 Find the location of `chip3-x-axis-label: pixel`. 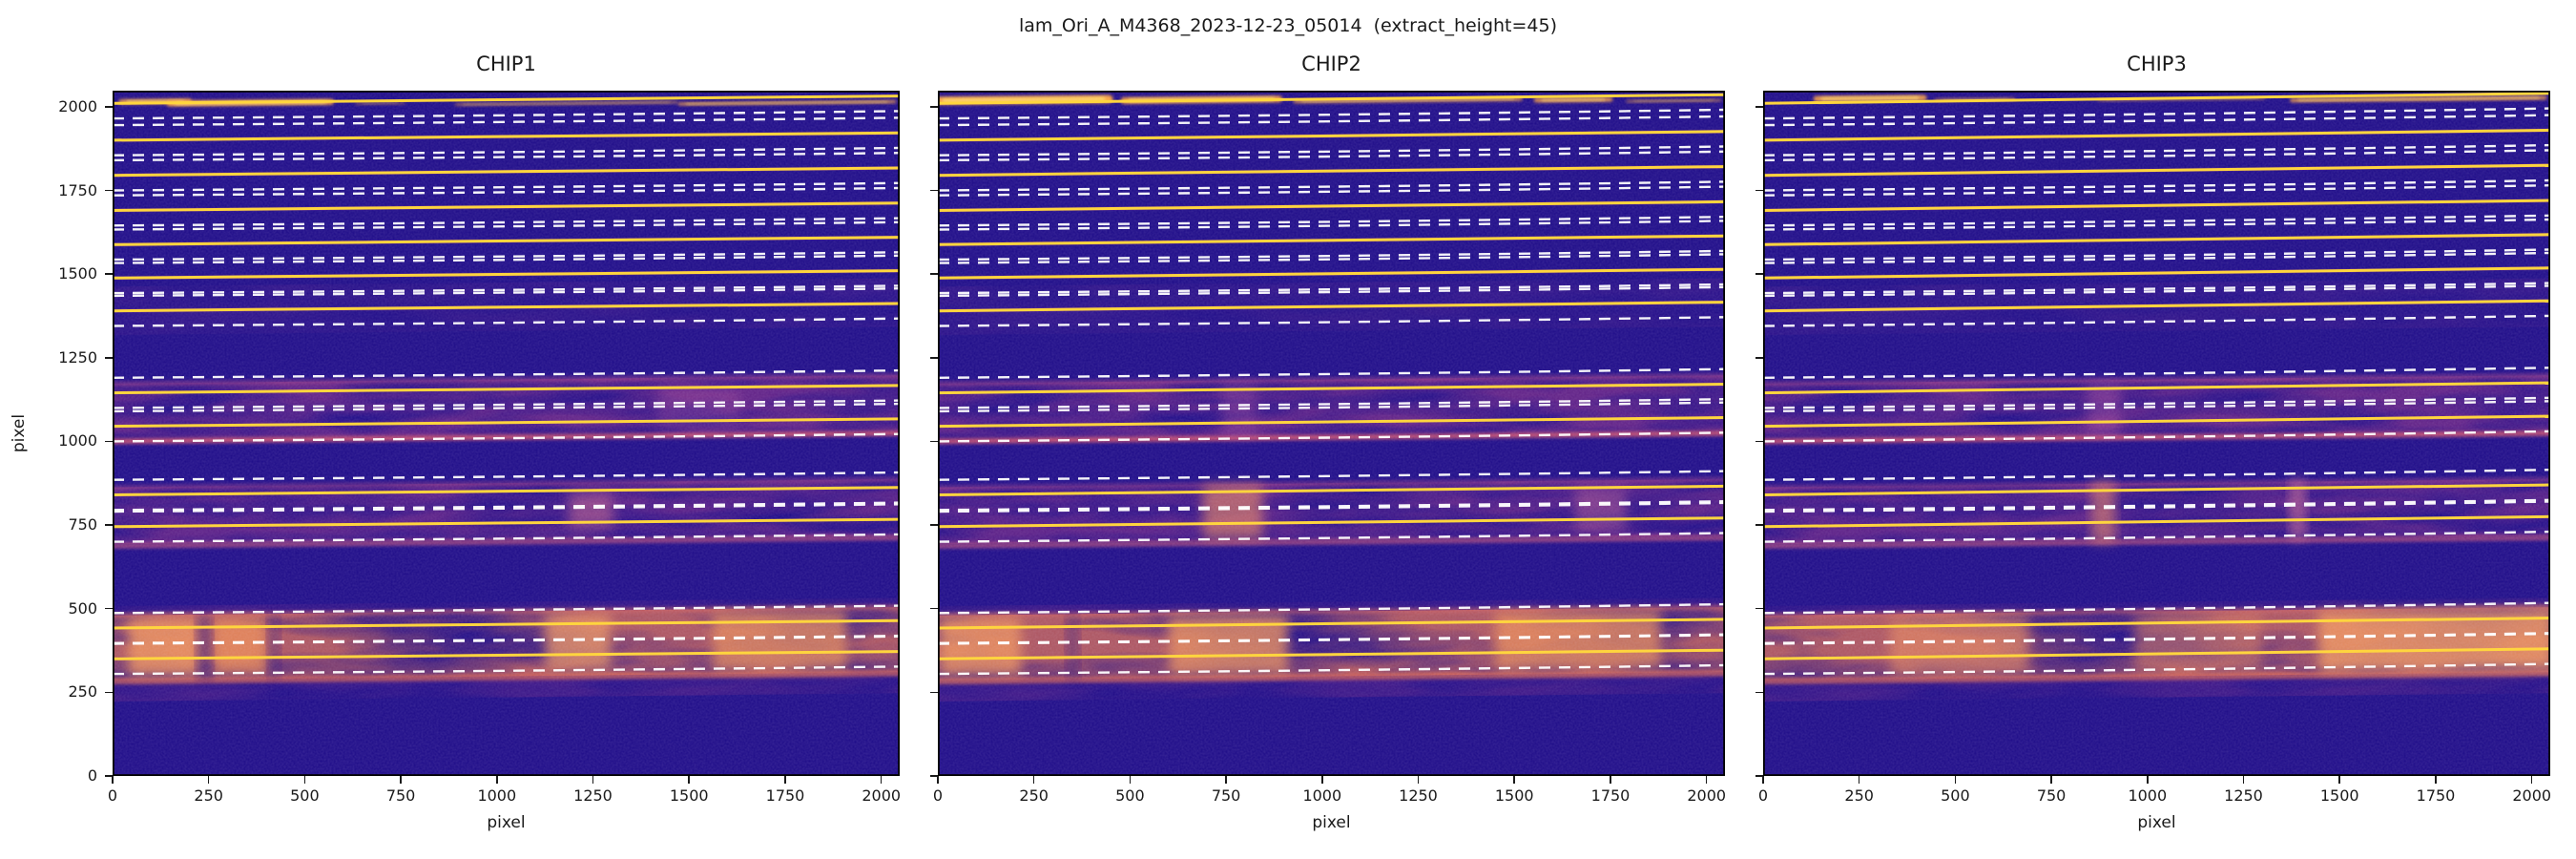

chip3-x-axis-label: pixel is located at coordinates (2156, 822).